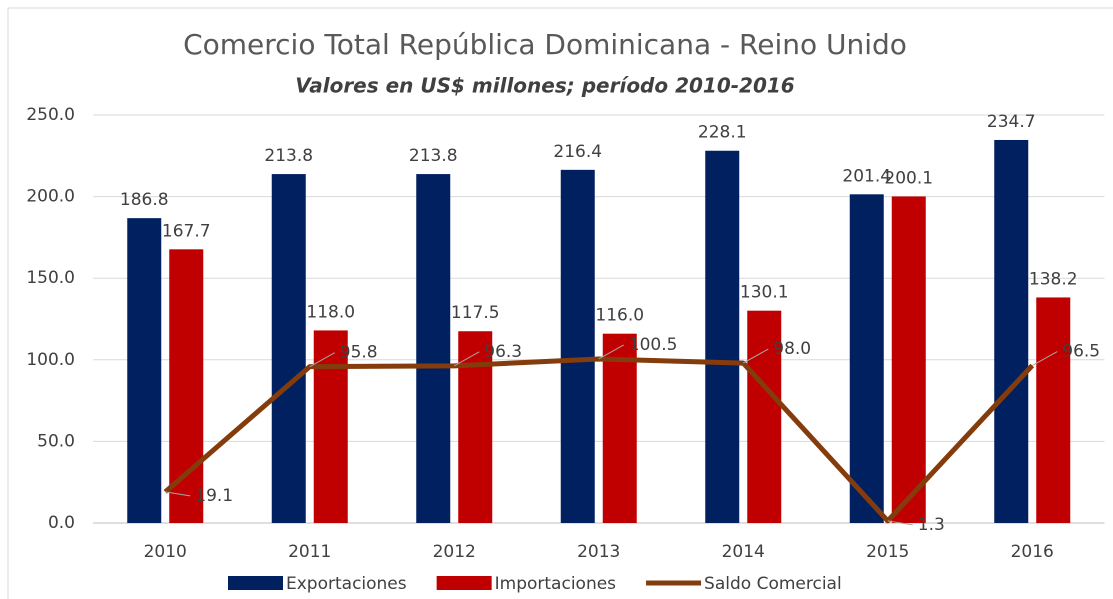 The width and height of the screenshot is (1113, 599). Describe the element at coordinates (56, 441) in the screenshot. I see `y-tick-label: 50.0` at that location.